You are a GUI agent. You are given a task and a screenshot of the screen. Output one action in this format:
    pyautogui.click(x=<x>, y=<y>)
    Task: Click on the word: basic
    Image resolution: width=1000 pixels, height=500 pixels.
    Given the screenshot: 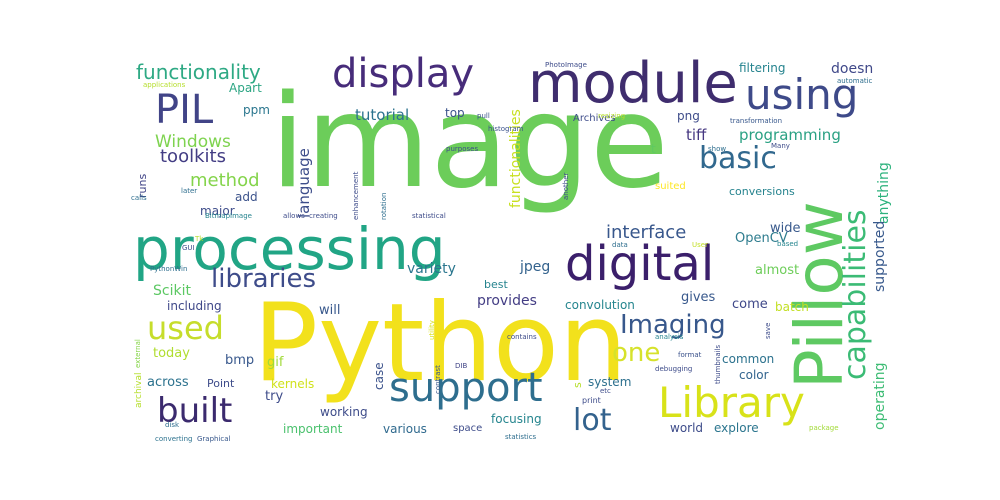 What is the action you would take?
    pyautogui.click(x=738, y=158)
    